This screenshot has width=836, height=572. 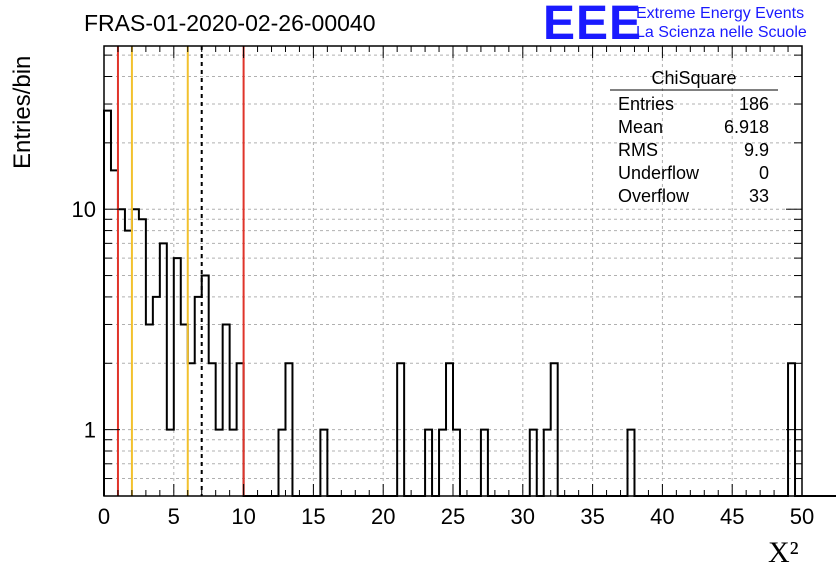 What do you see at coordinates (638, 150) in the screenshot?
I see `stats-row-label: RMS` at bounding box center [638, 150].